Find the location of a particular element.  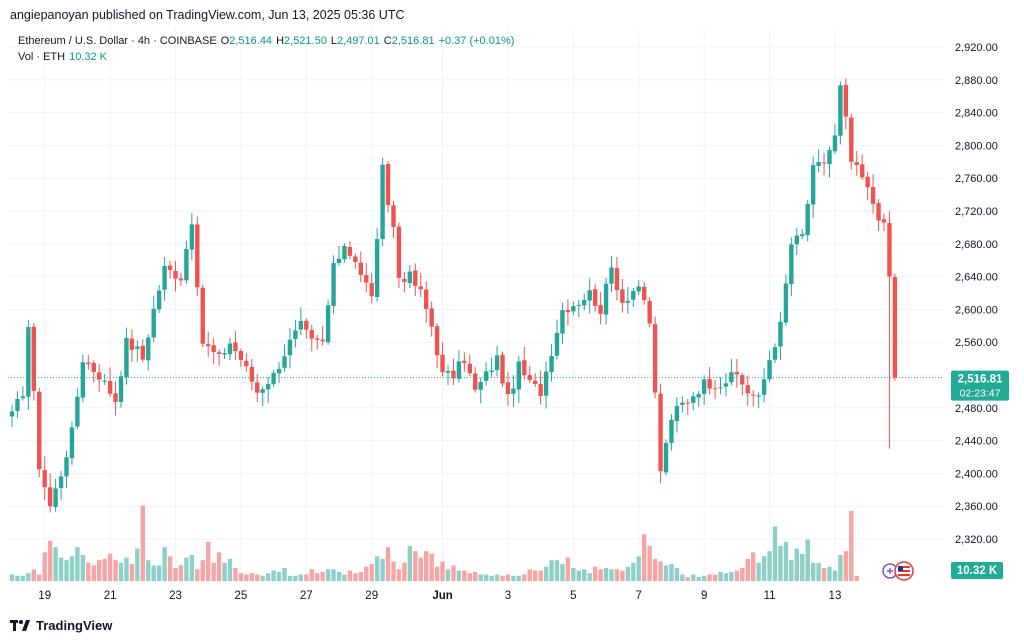

event-flags is located at coordinates (898, 571).